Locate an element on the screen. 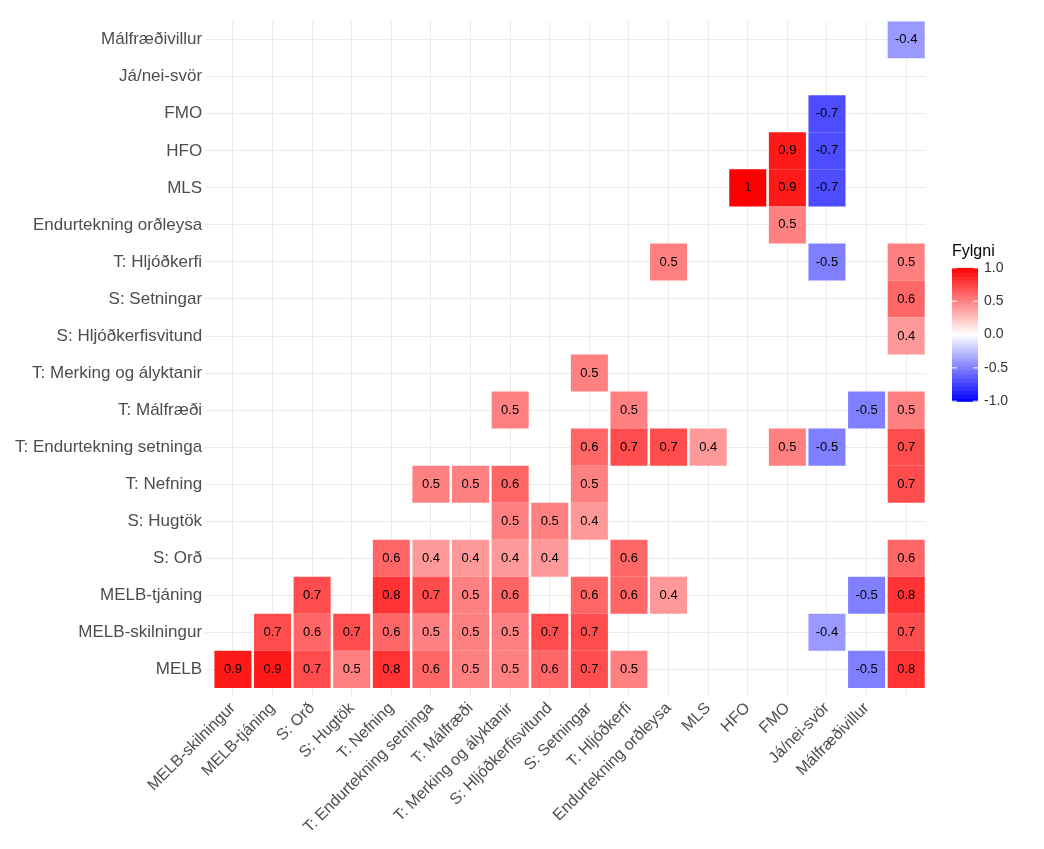  color-bar-title: Fylgni is located at coordinates (973, 251).